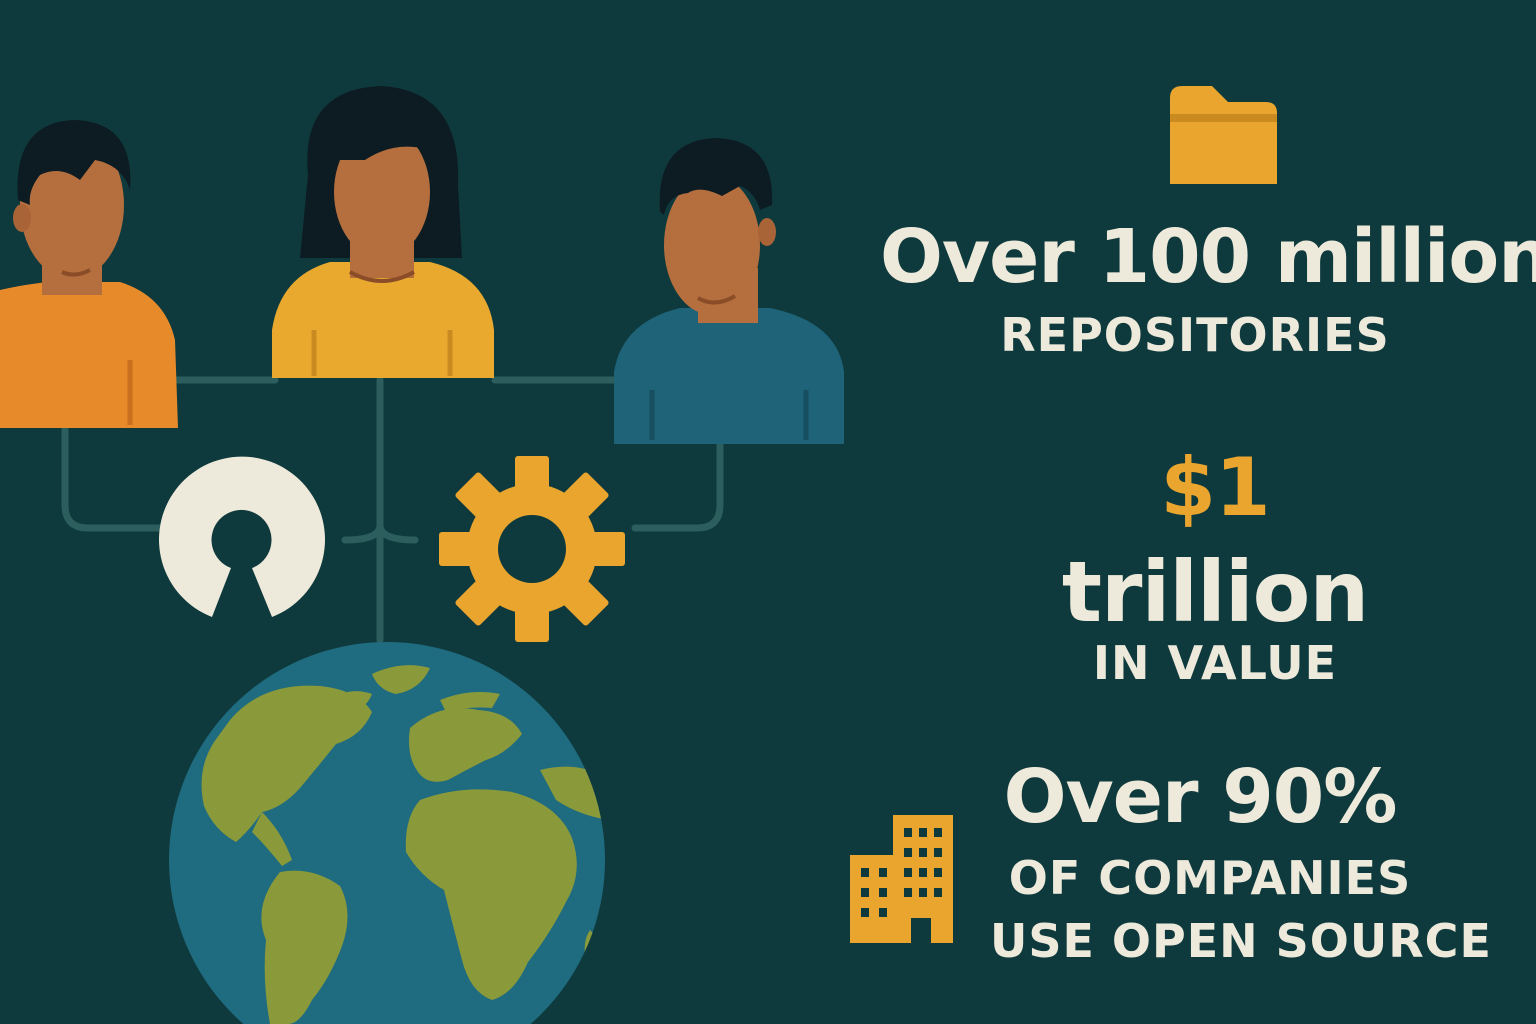 The height and width of the screenshot is (1024, 1536). I want to click on companies-caption-line1: OF COMPANIES, so click(1210, 878).